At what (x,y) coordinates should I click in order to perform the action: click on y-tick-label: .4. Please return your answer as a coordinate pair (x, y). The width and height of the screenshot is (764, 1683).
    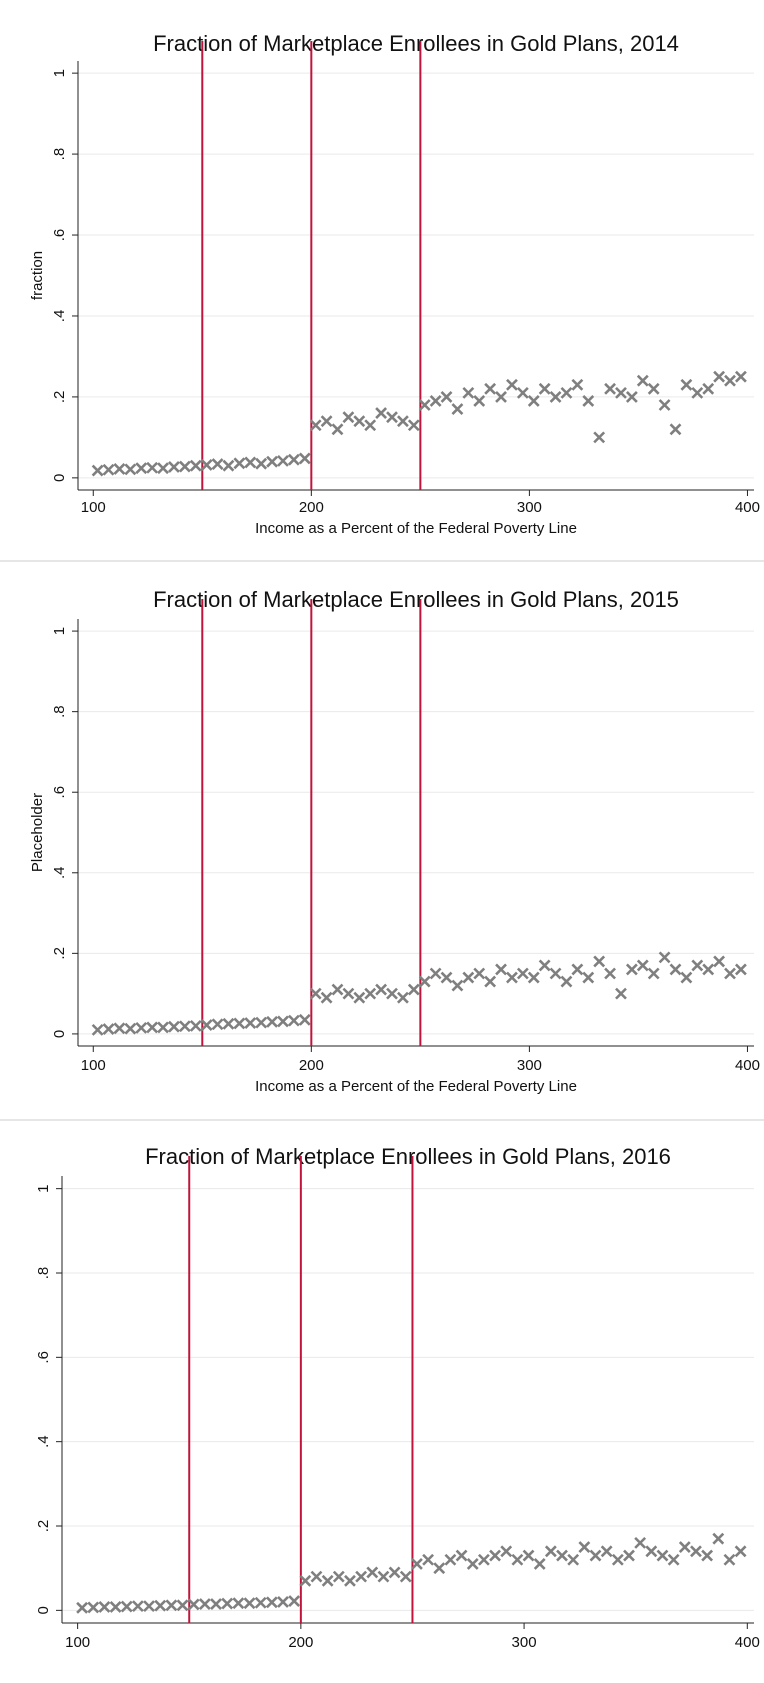
    Looking at the image, I should click on (43, 1441).